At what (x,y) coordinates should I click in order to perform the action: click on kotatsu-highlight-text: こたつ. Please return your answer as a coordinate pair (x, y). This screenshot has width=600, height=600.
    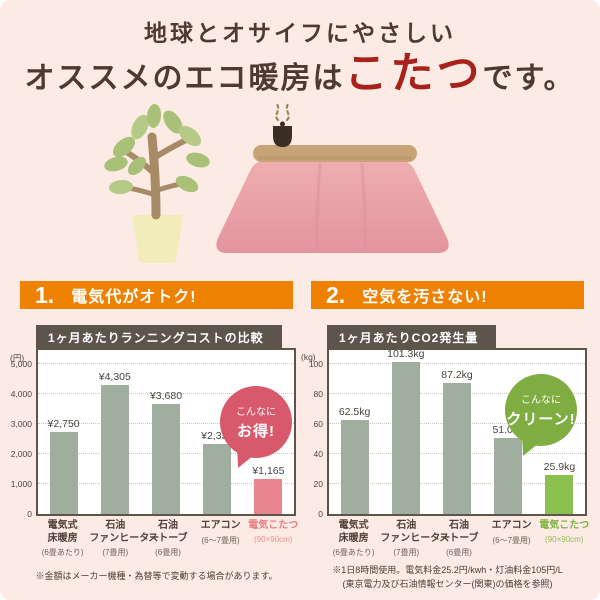
    Looking at the image, I should click on (413, 74).